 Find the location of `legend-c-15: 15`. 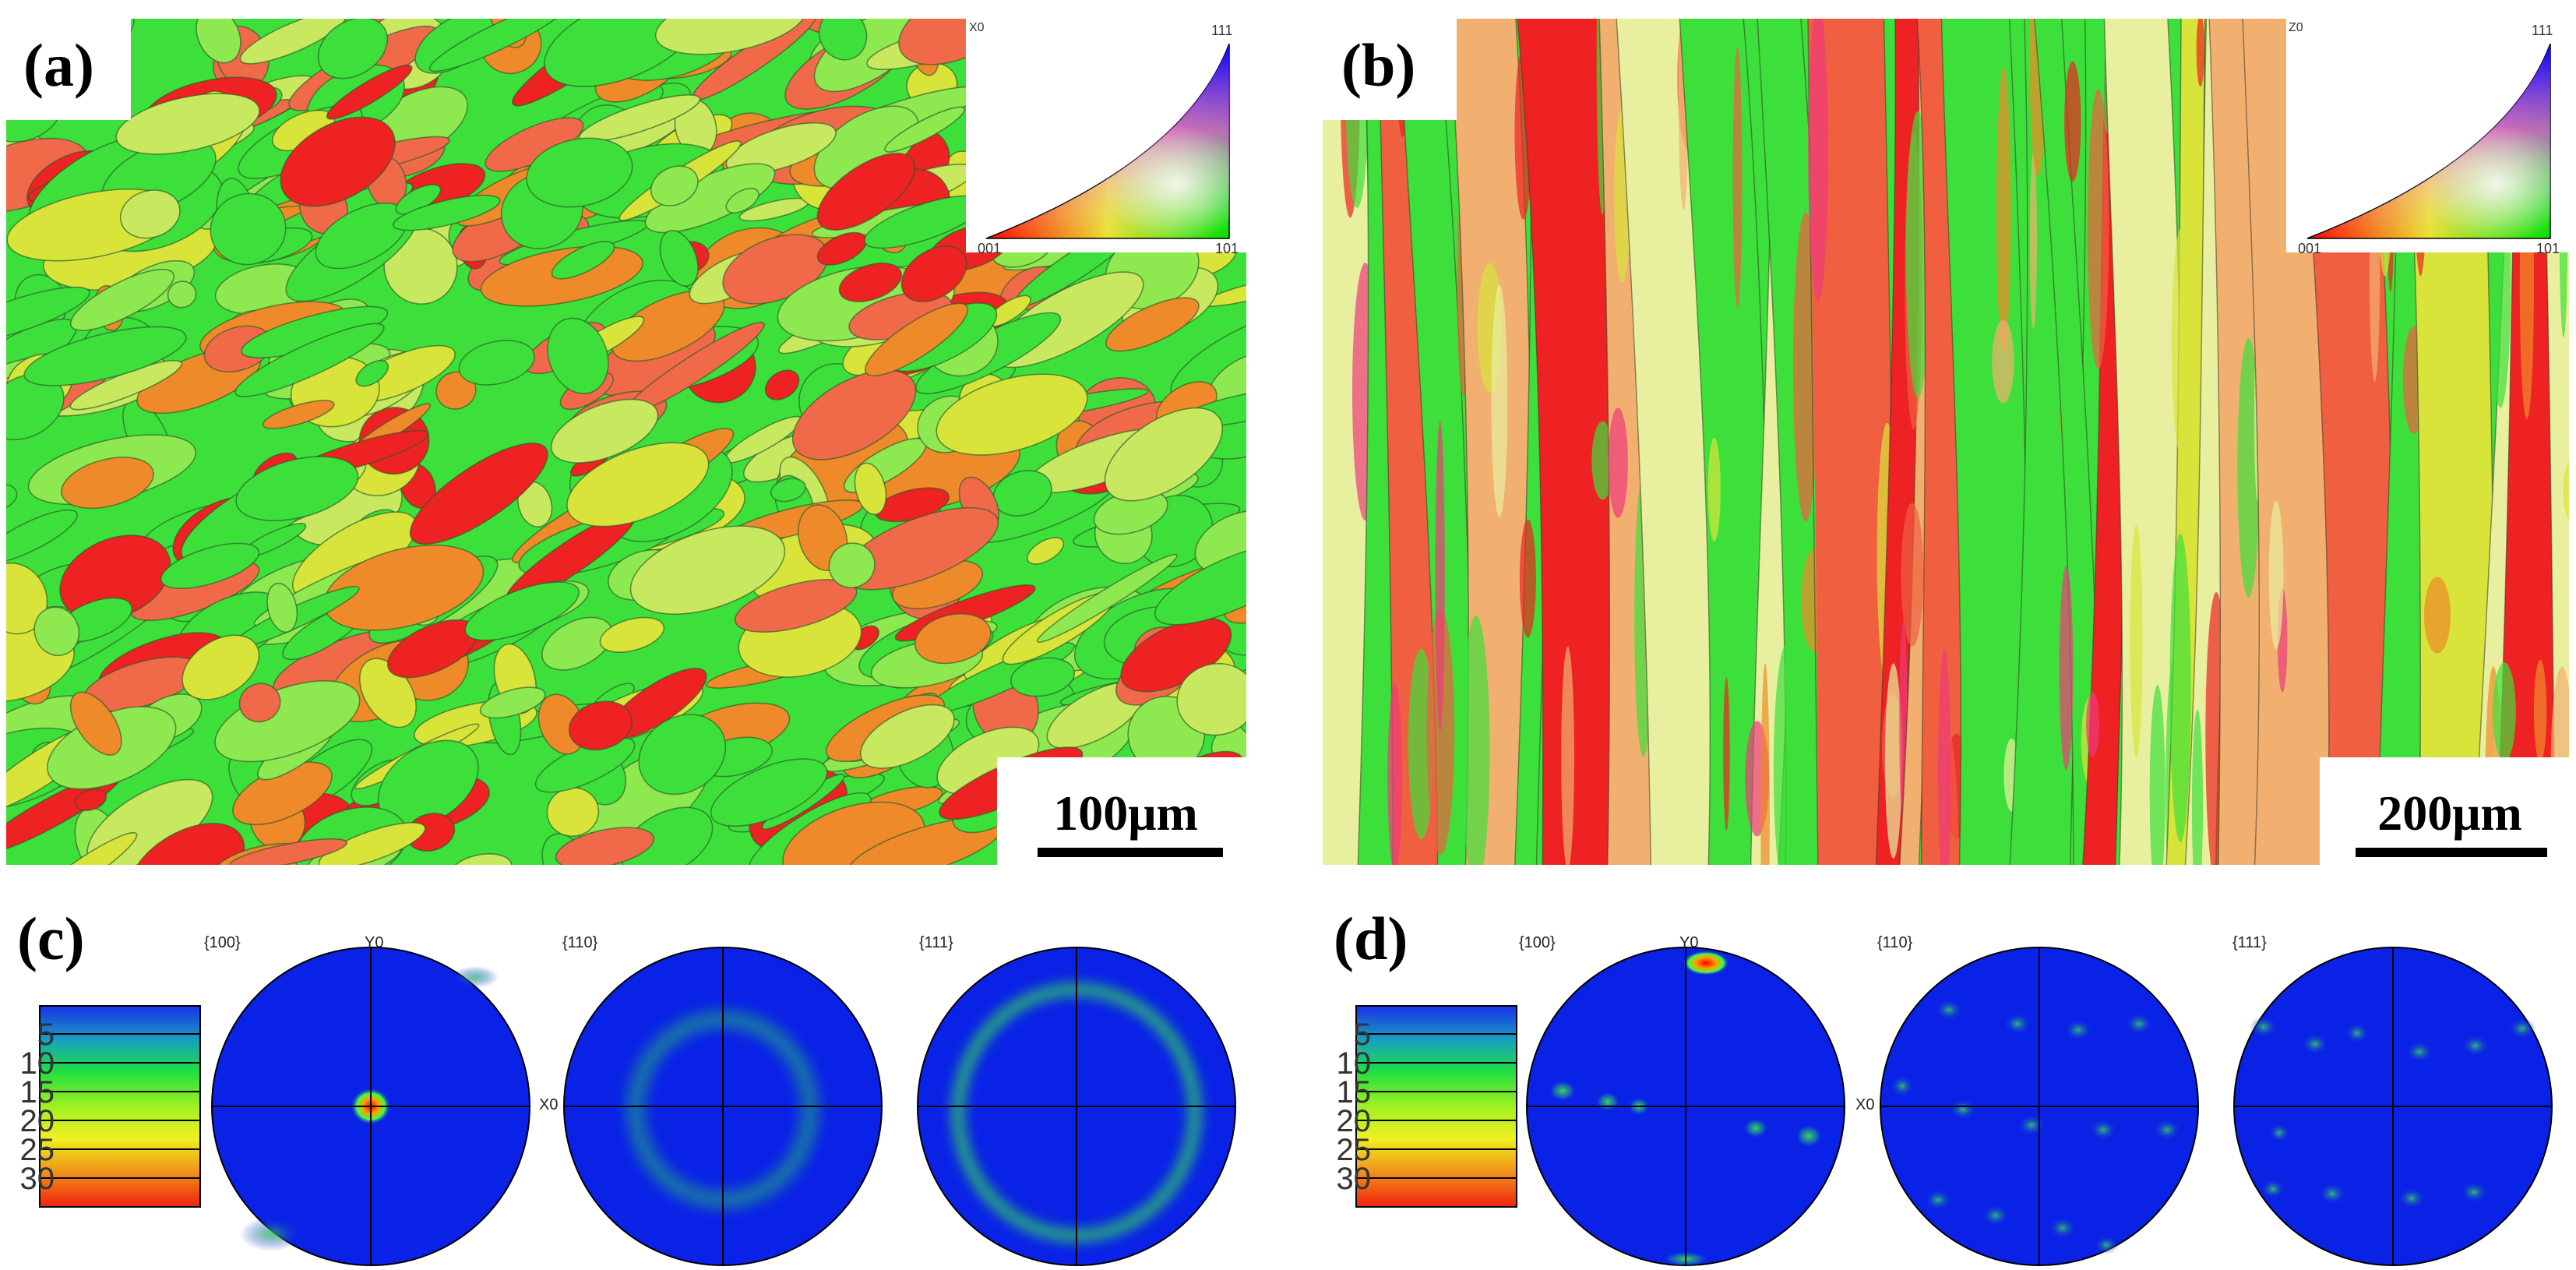

legend-c-15: 15 is located at coordinates (37, 1092).